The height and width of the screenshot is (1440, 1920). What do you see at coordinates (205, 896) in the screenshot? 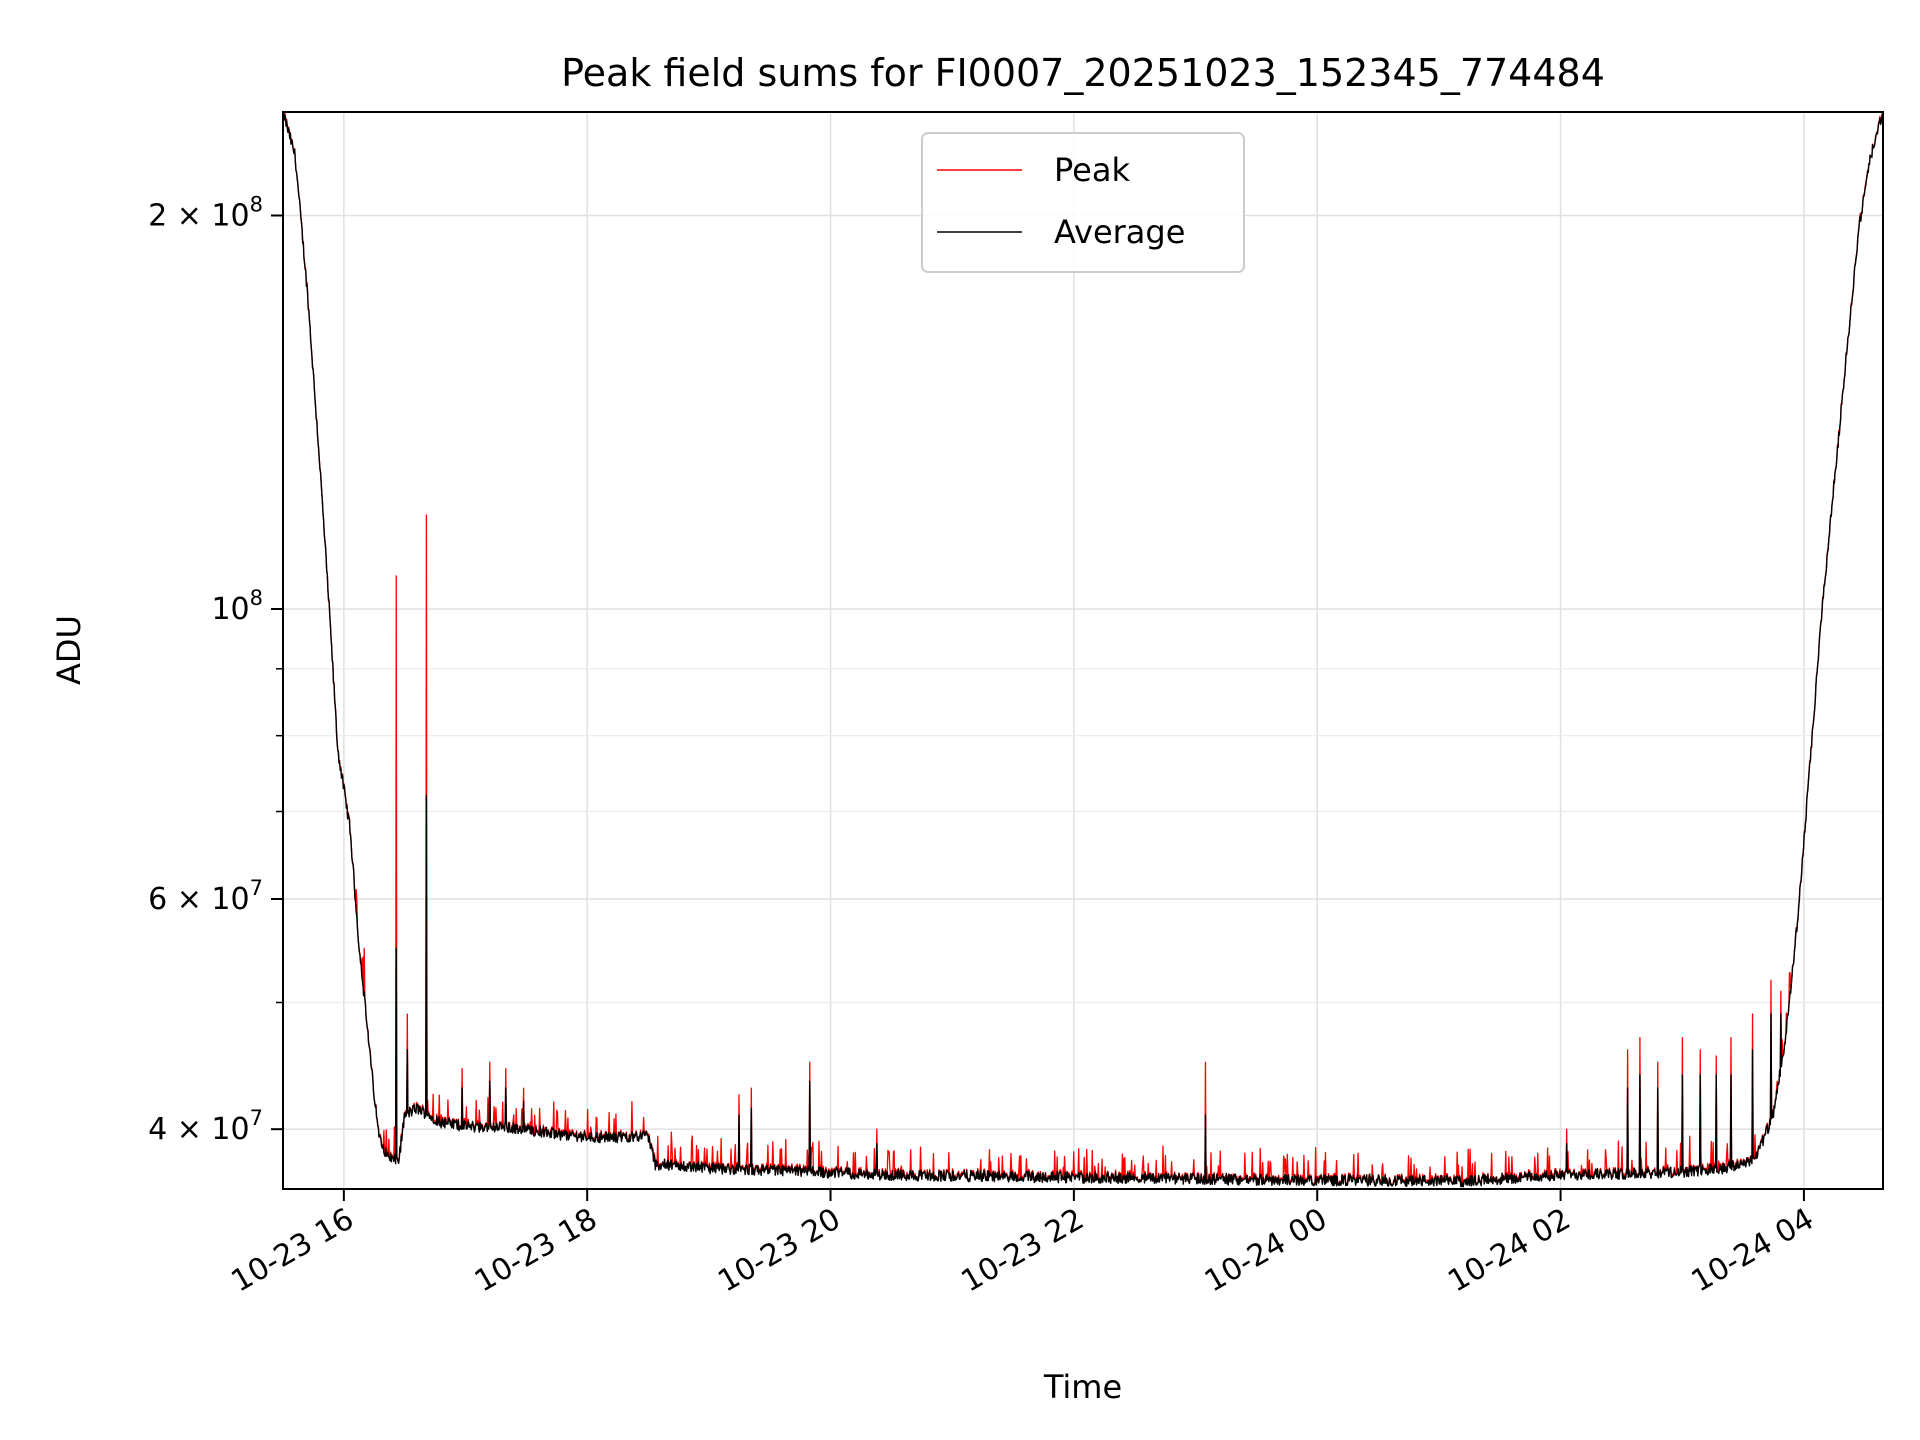
I see `y-tick-label: 6 × 107` at bounding box center [205, 896].